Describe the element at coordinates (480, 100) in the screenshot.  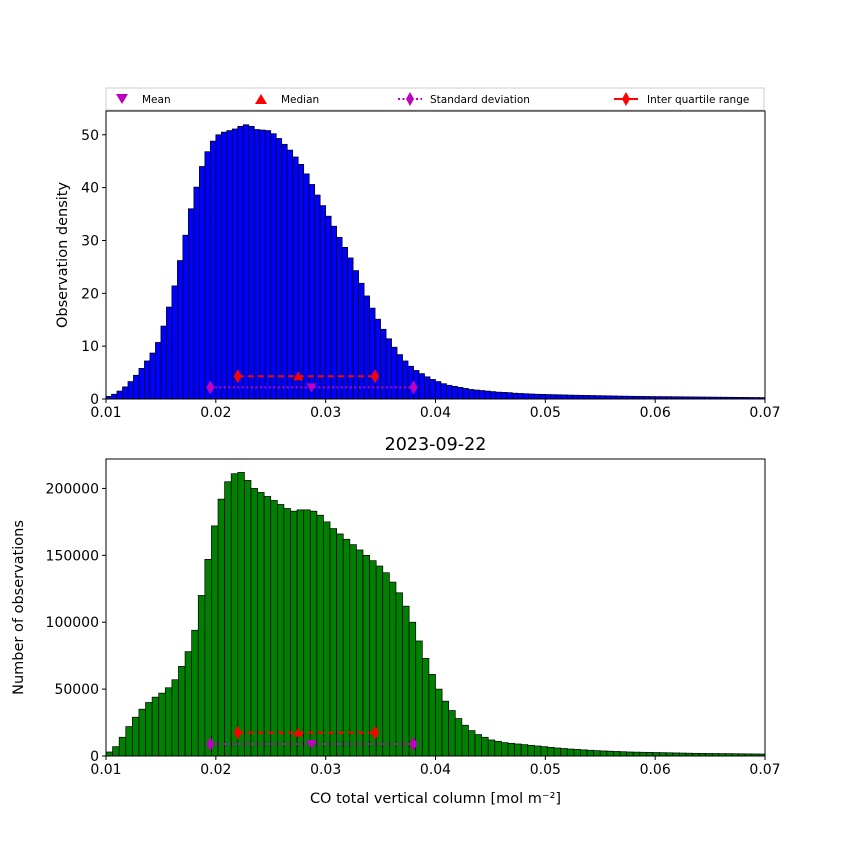
I see `legend-std-label: Standard deviation` at that location.